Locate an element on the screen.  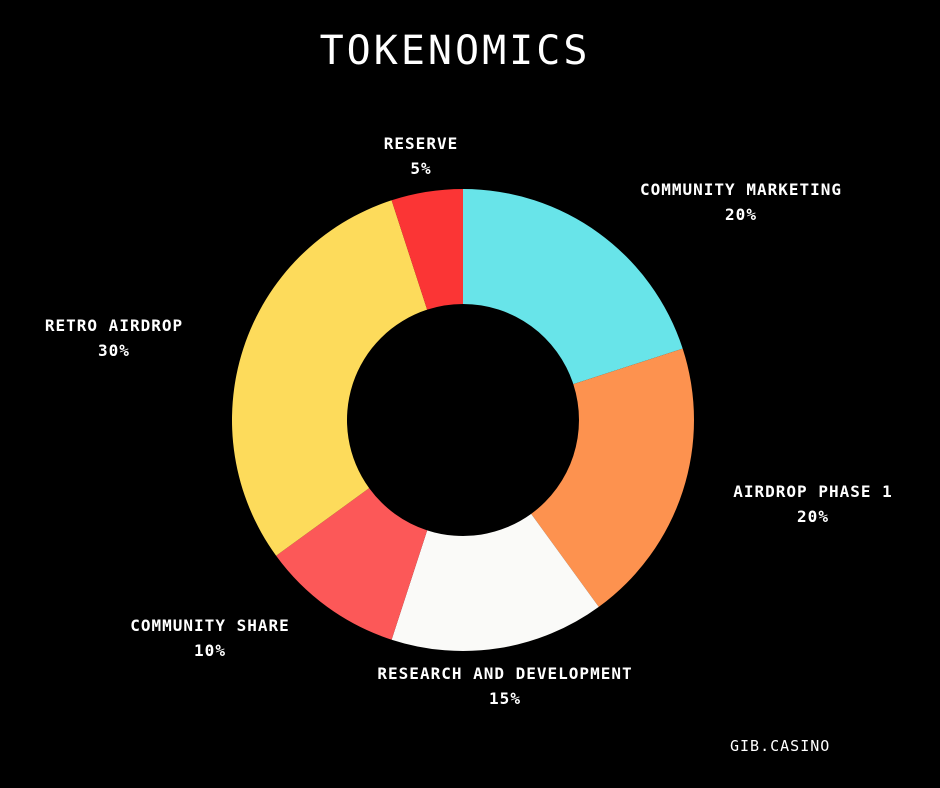
slice-community-share is located at coordinates (352, 564).